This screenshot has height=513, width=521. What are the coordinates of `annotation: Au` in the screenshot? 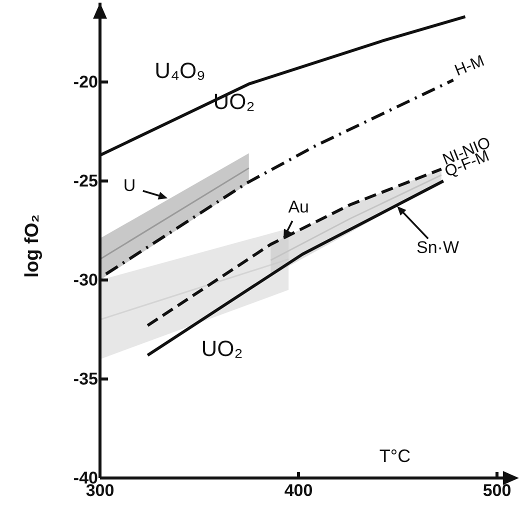 It's located at (299, 207).